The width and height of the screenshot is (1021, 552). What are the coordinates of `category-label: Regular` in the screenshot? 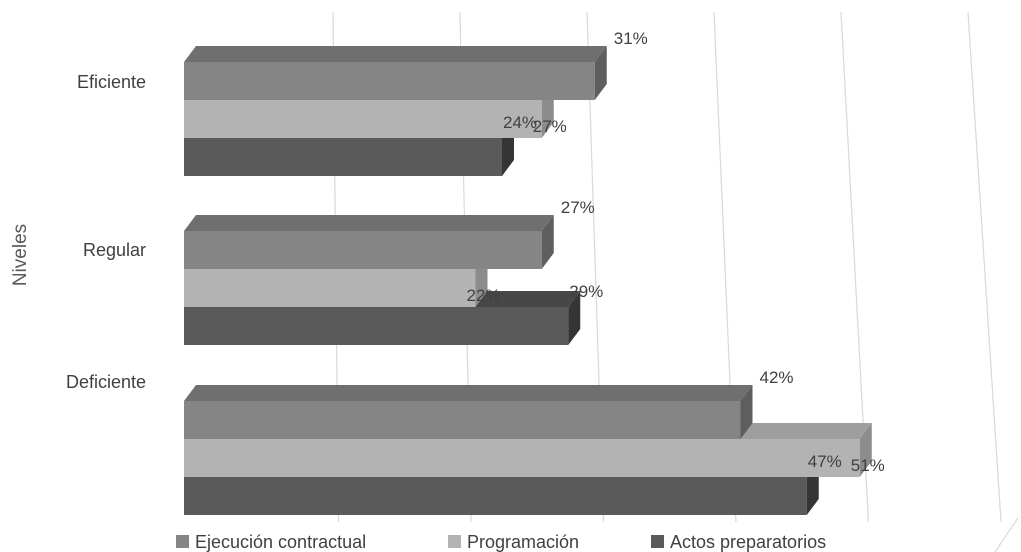 It's located at (114, 250).